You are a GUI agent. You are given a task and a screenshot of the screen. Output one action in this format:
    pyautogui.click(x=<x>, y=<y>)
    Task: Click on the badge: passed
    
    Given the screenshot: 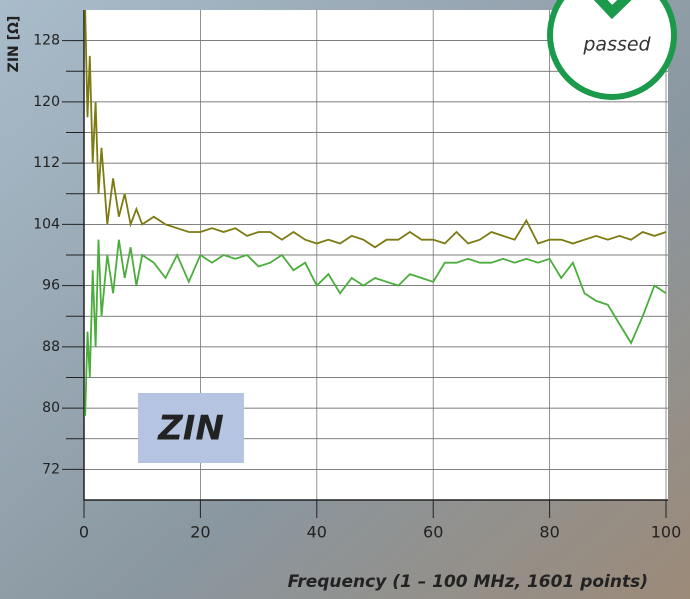 What is the action you would take?
    pyautogui.click(x=612, y=50)
    